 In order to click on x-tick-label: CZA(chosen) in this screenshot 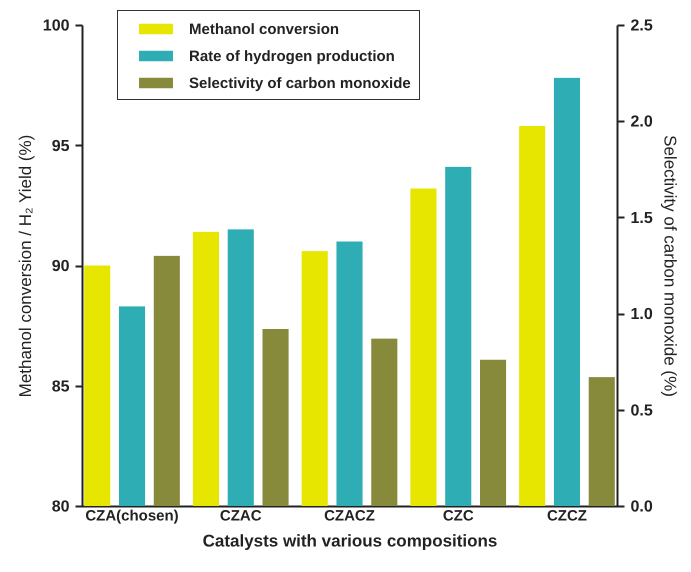, I will do `click(132, 516)`.